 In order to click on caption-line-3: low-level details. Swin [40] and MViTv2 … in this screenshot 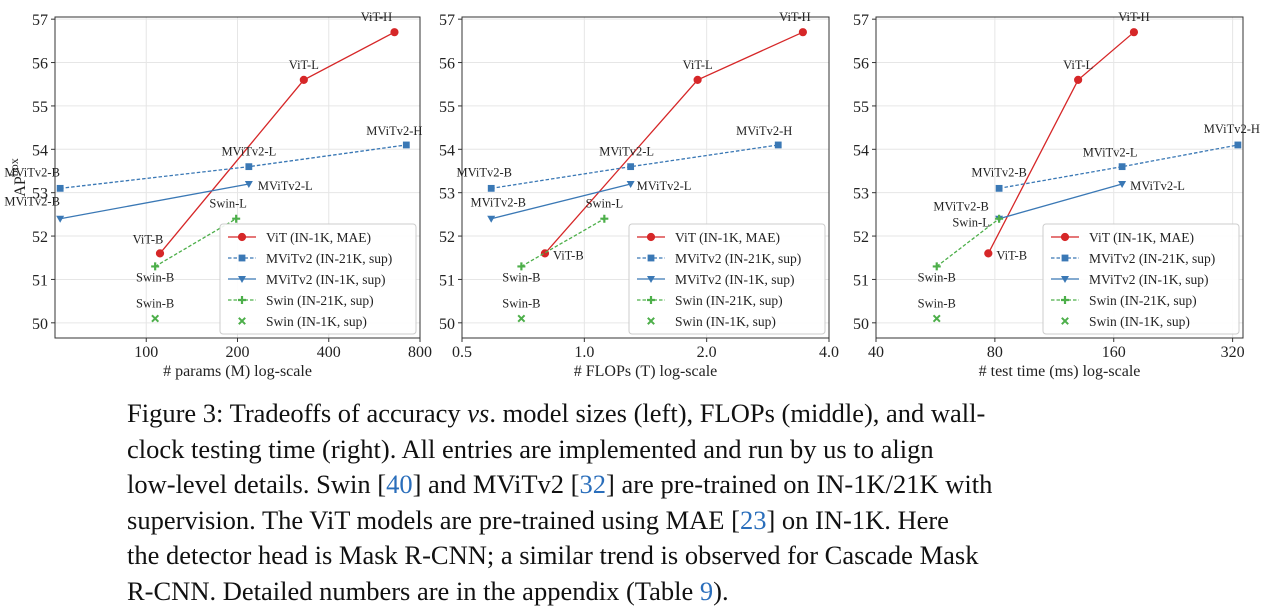, I will do `click(632, 485)`.